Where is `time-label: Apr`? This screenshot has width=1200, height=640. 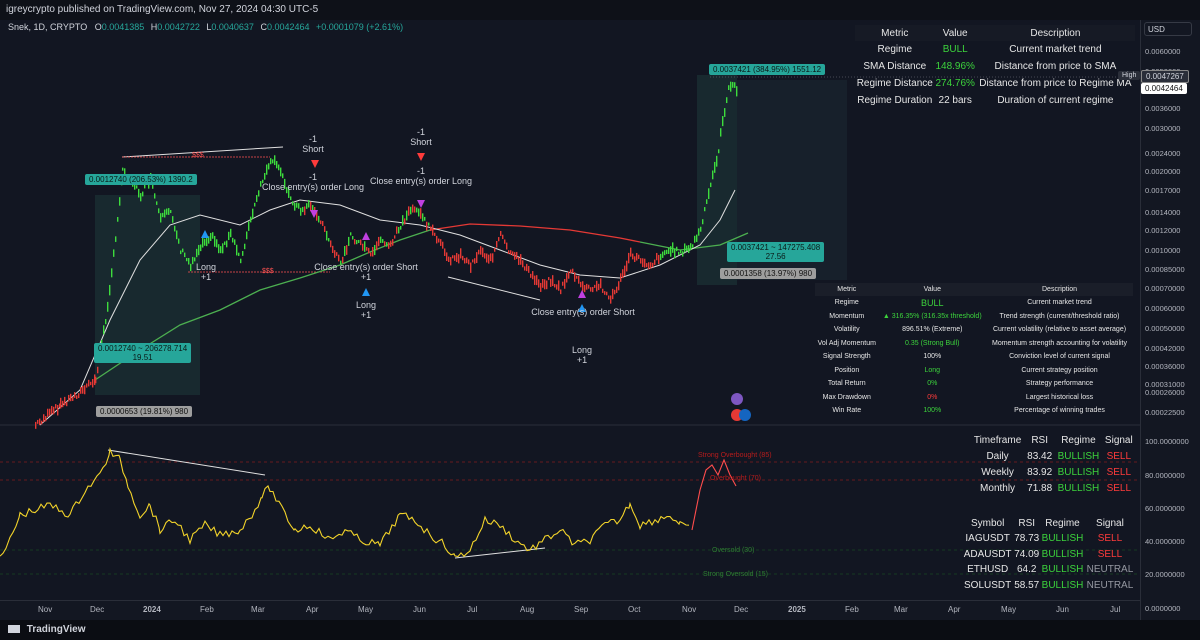 time-label: Apr is located at coordinates (954, 609).